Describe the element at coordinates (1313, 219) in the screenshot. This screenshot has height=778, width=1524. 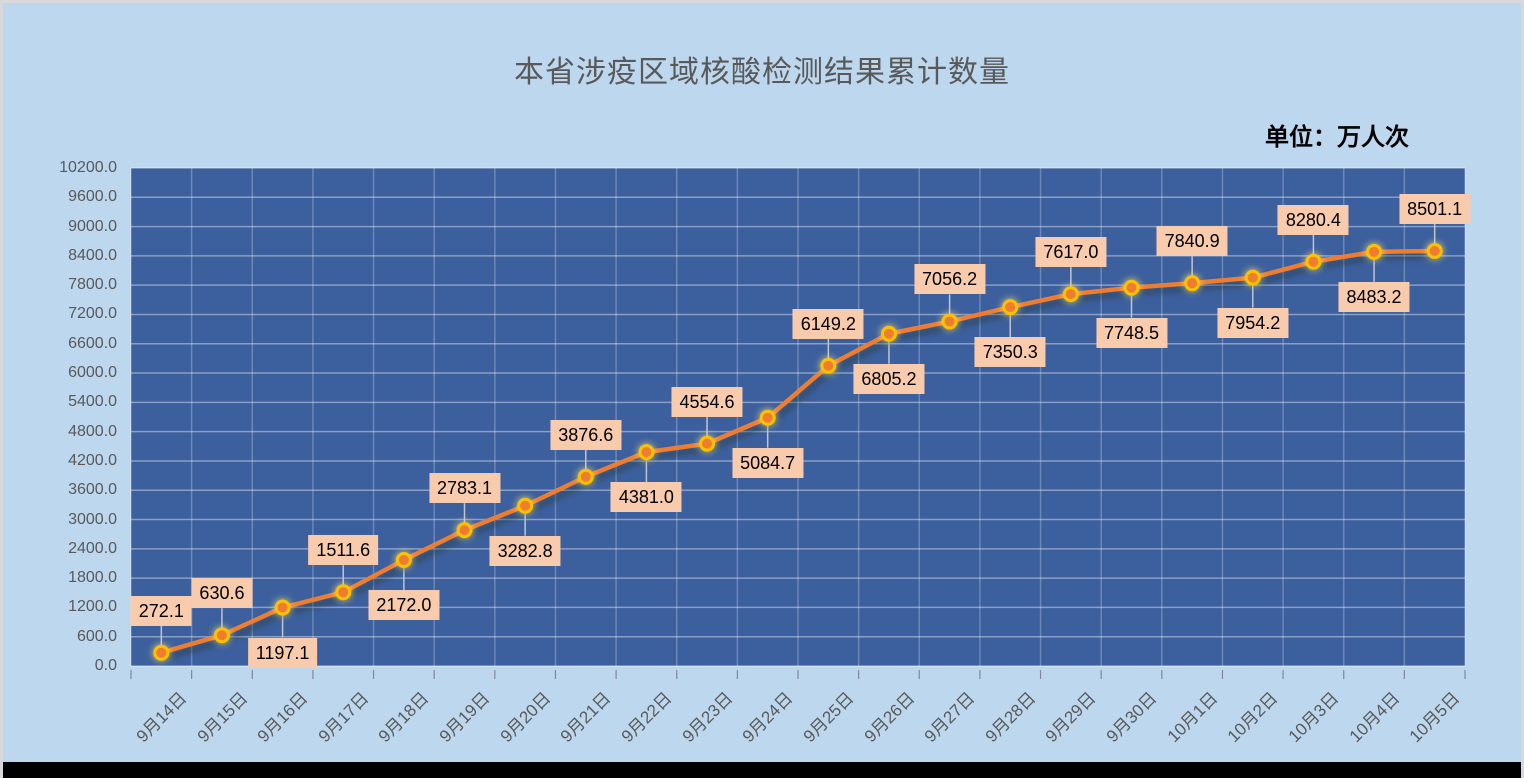
I see `data-label: 8280.4` at that location.